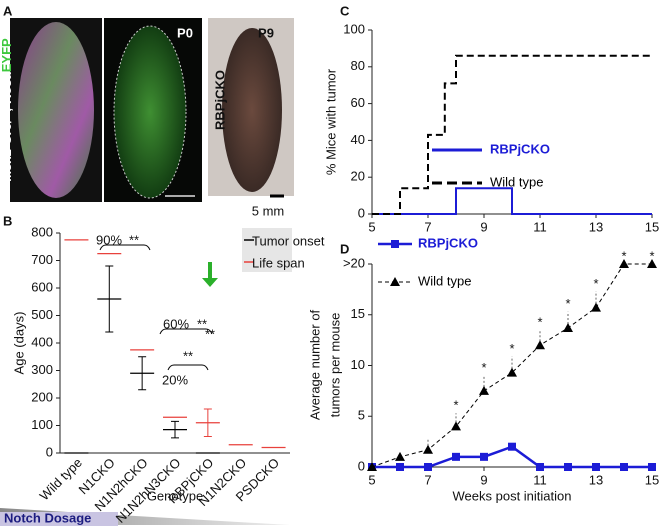  Describe the element at coordinates (175, 379) in the screenshot. I see `annotation: 20%` at that location.